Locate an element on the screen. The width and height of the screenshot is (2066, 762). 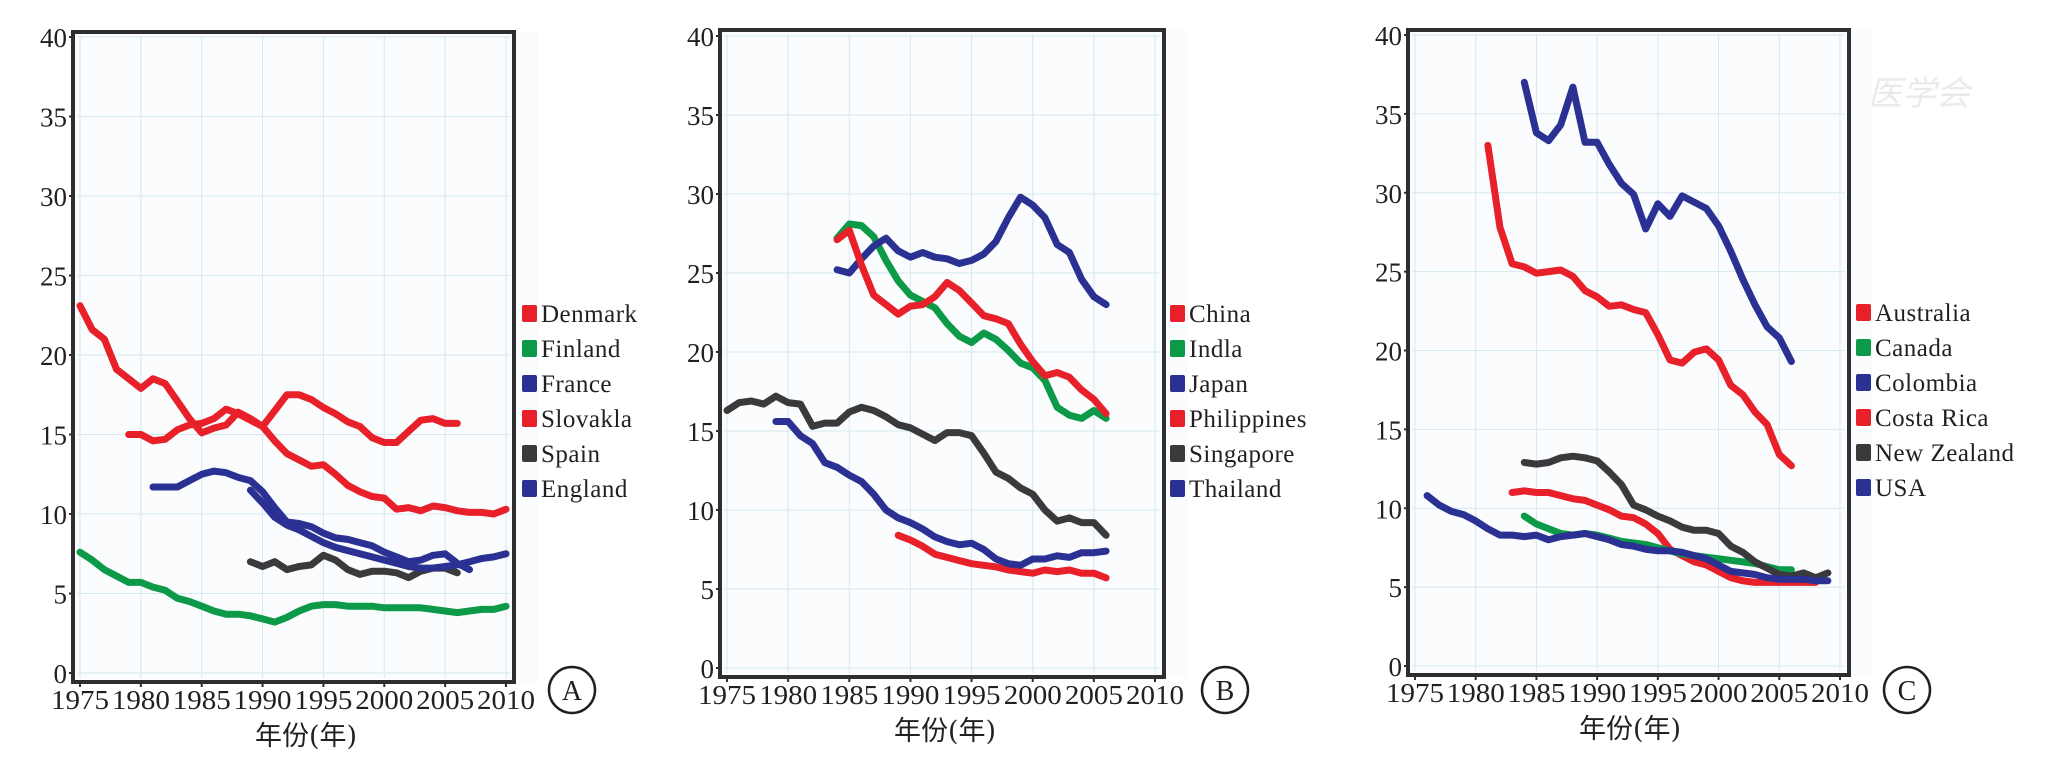
series-line-singapore is located at coordinates (916, 465).